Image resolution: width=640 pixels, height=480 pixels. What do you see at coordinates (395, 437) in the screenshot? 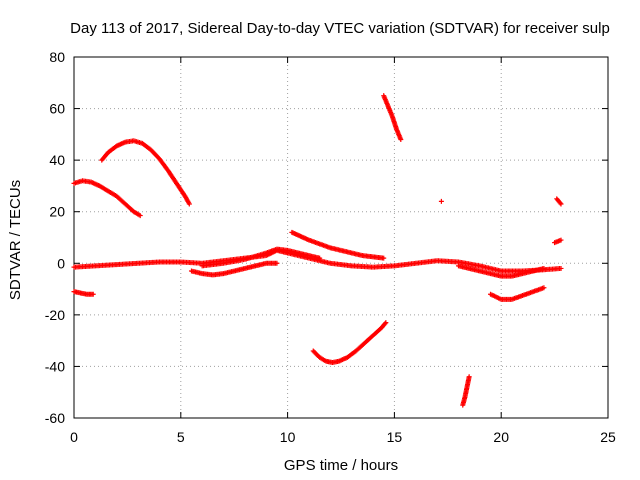
I see `x-tick-label: 15` at bounding box center [395, 437].